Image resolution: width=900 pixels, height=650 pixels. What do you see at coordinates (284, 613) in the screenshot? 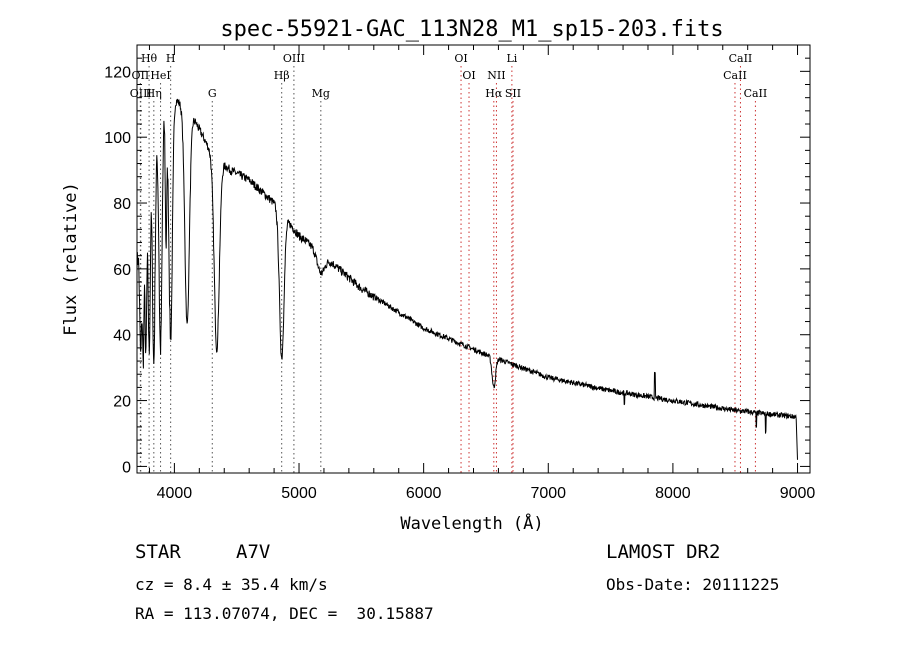
I see `coordinates: RA = 113.07074, DEC = 30.15887` at bounding box center [284, 613].